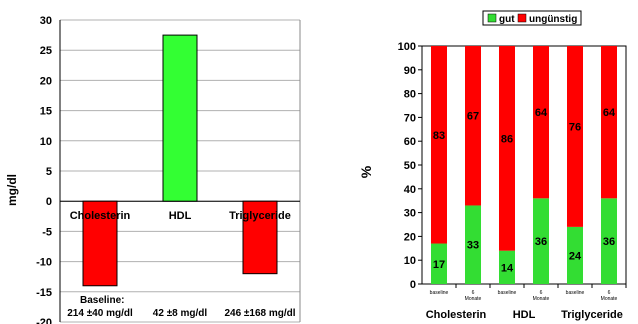 This screenshot has height=324, width=638. What do you see at coordinates (592, 315) in the screenshot?
I see `right-group-label: Triglyceride` at bounding box center [592, 315].